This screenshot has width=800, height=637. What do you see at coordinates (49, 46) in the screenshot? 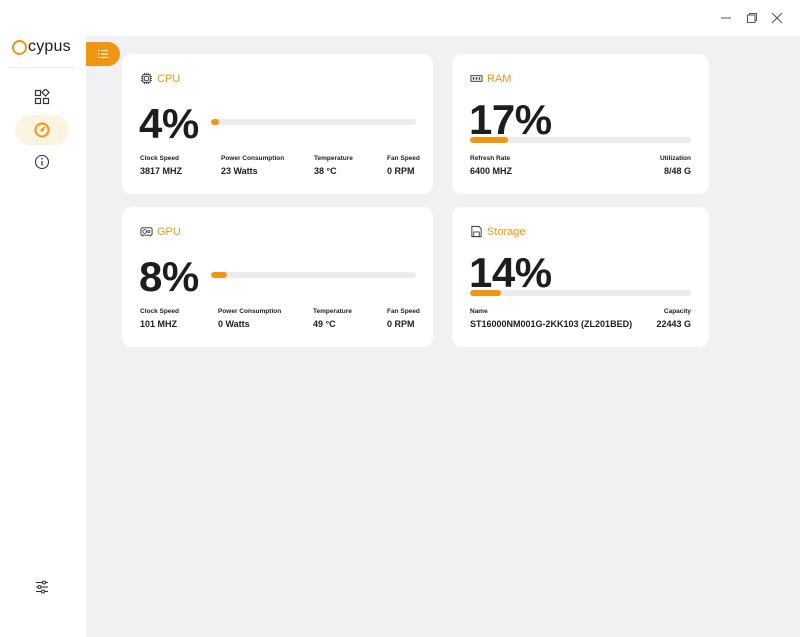
I see `logo-text: cypus` at bounding box center [49, 46].